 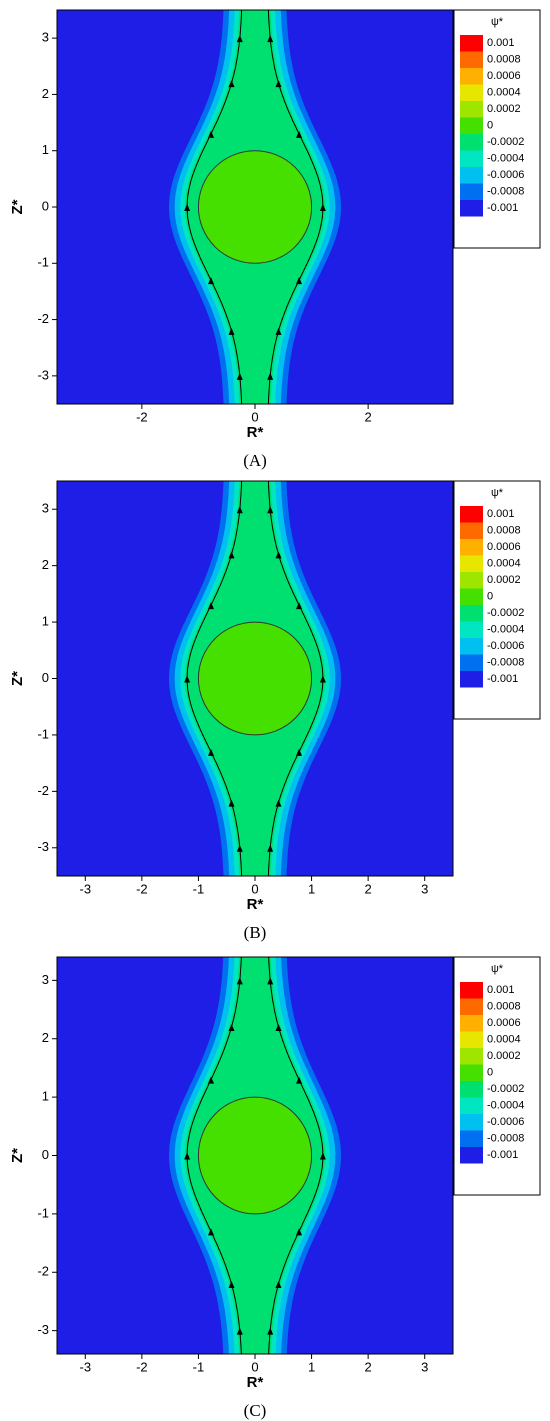 I want to click on x-tick-label: 0, so click(x=254, y=416).